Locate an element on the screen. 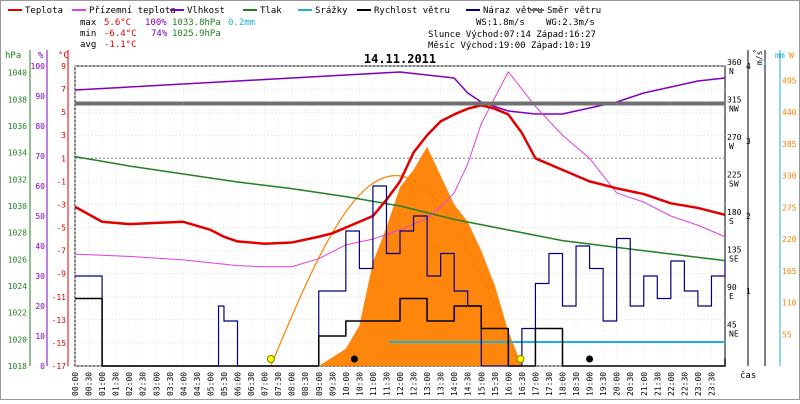 The width and height of the screenshot is (800, 404). time-tick-0: 00:00 is located at coordinates (75, 384).